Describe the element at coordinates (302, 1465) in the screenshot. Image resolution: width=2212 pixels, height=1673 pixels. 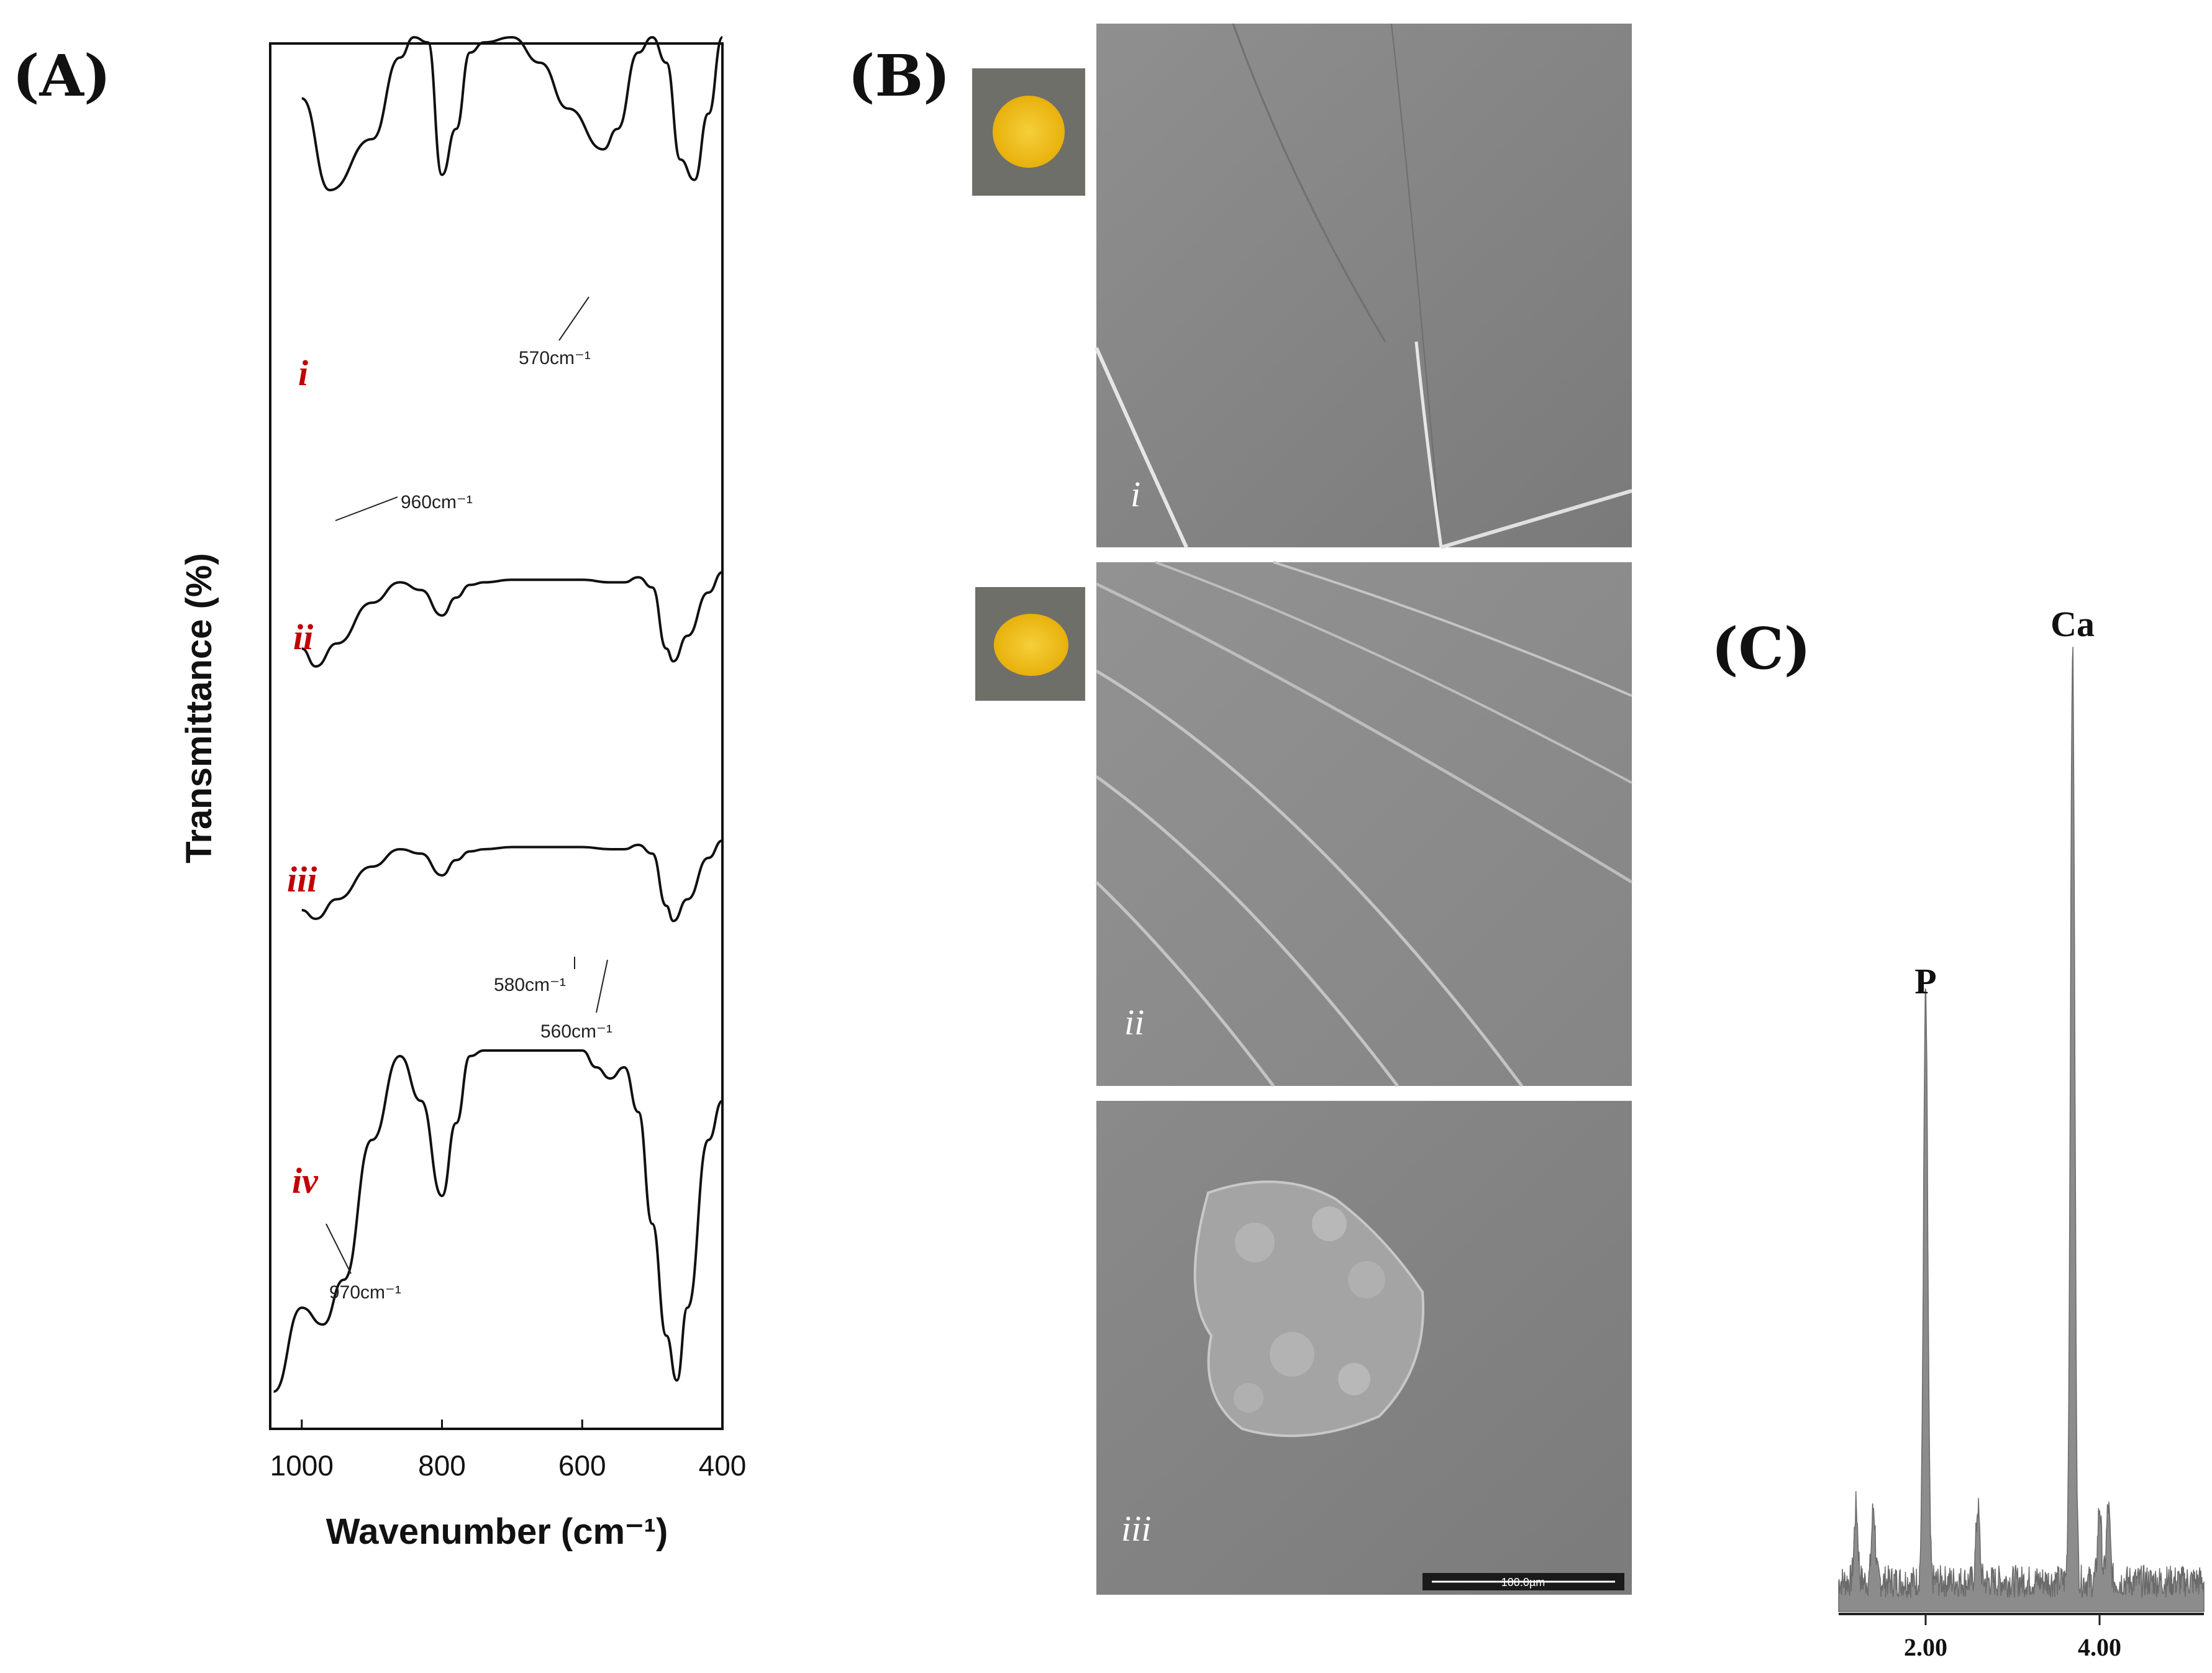
I see `ftir-tick-label-1000: 1000` at that location.